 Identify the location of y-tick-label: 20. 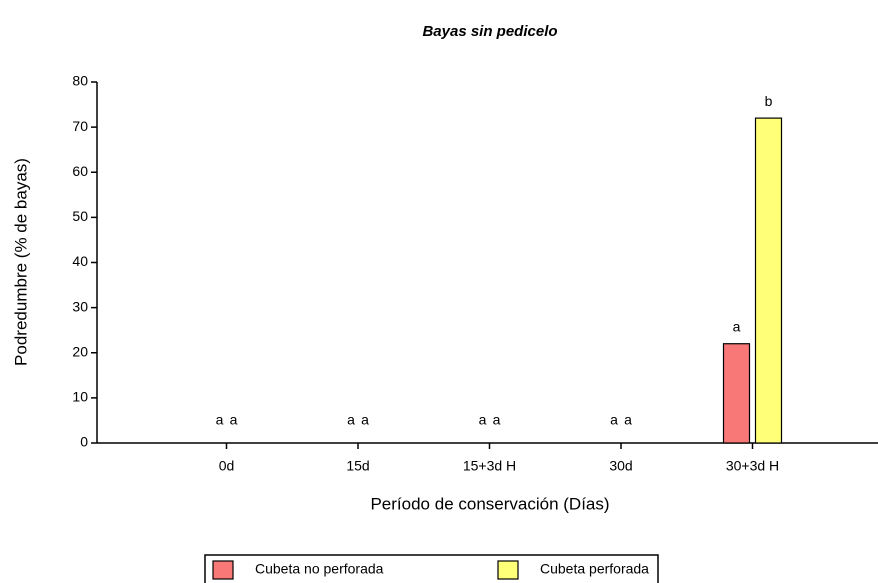
(80, 351).